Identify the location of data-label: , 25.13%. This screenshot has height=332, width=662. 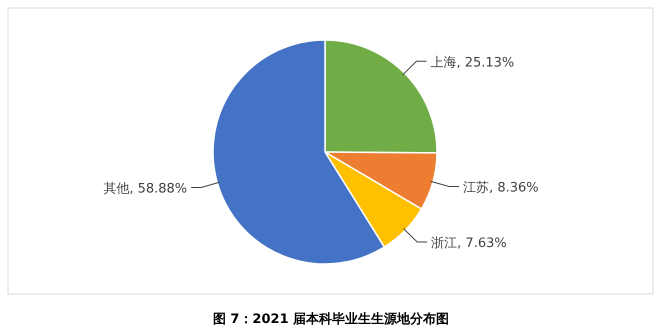
(485, 62).